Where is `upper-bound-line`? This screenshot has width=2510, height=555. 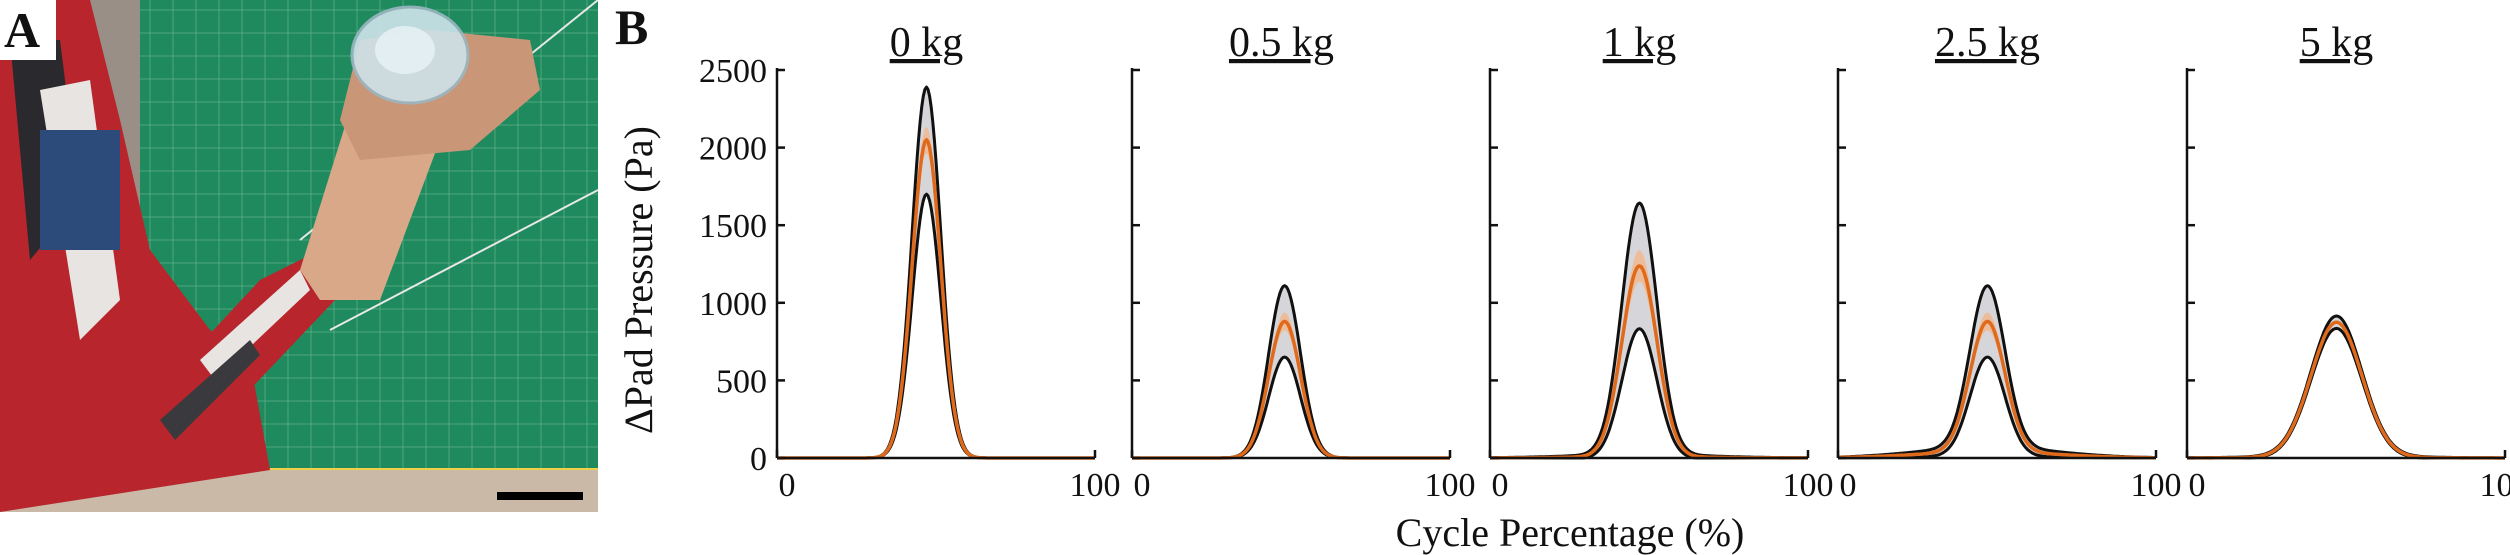 upper-bound-line is located at coordinates (936, 272).